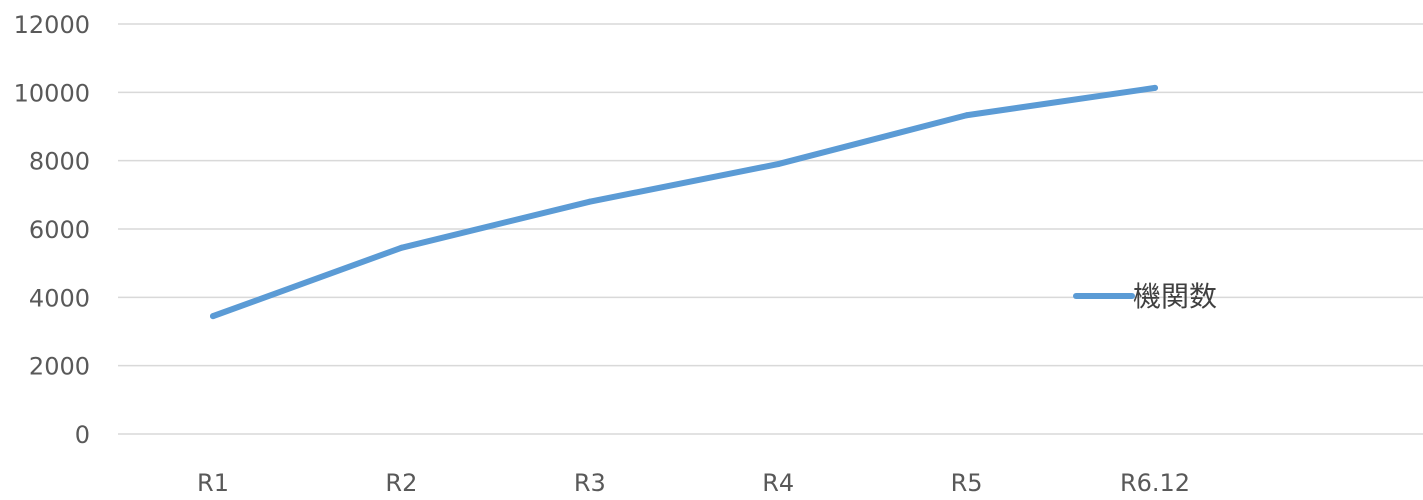 The height and width of the screenshot is (500, 1423). Describe the element at coordinates (778, 483) in the screenshot. I see `x-tick-label: R4` at that location.